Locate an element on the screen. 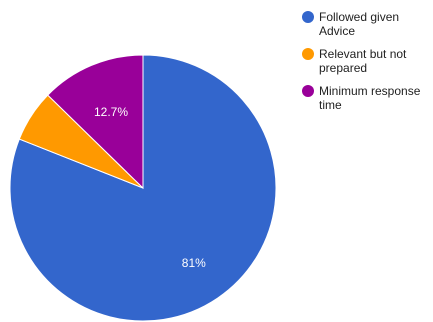 The image size is (433, 322). legend-swatch-minimum-response-time is located at coordinates (308, 91).